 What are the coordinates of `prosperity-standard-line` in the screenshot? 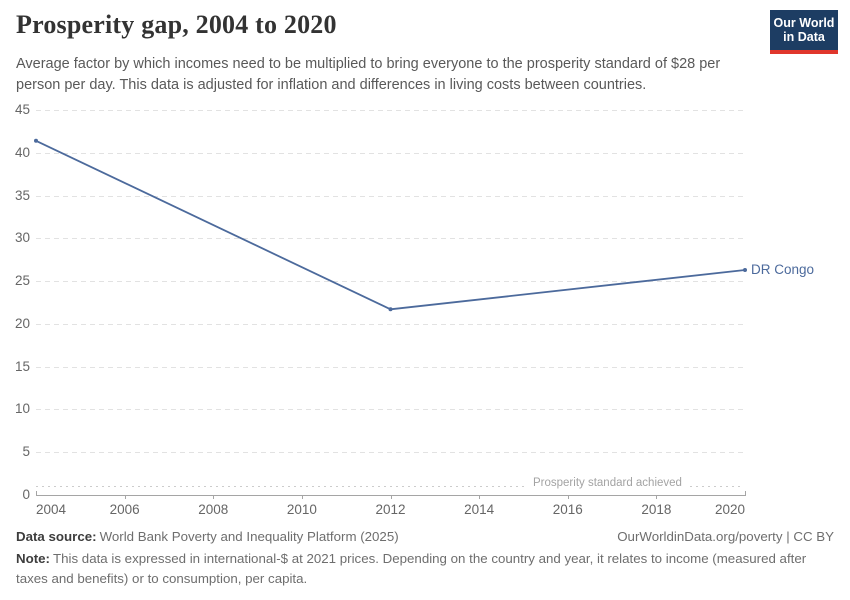 It's located at (388, 486).